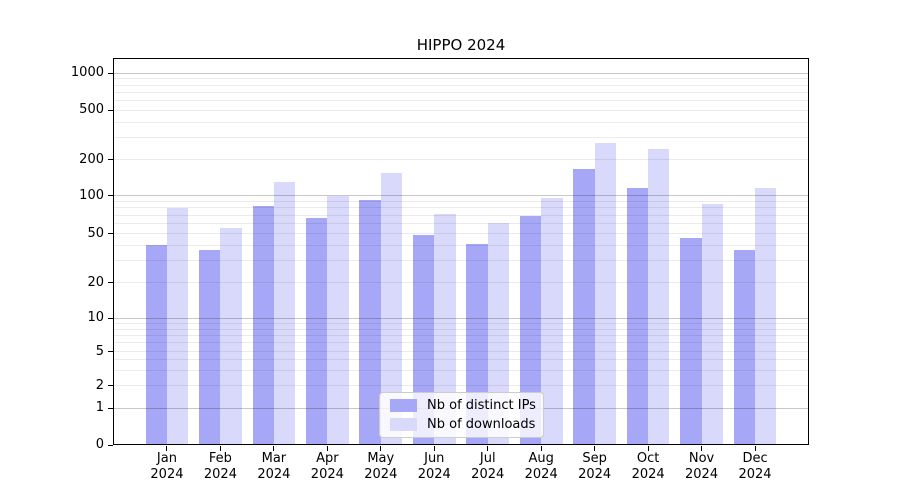 The image size is (900, 500). I want to click on legend-item-downloads: Nb of downloads, so click(461, 424).